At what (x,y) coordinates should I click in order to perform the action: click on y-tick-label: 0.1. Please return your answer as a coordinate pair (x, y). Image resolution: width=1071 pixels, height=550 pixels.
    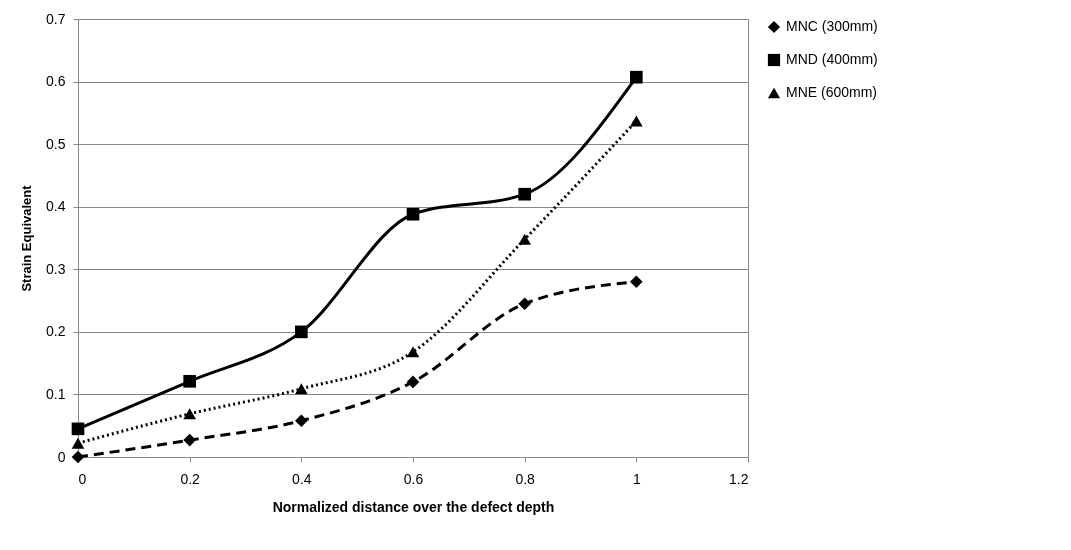
    Looking at the image, I should click on (56, 393).